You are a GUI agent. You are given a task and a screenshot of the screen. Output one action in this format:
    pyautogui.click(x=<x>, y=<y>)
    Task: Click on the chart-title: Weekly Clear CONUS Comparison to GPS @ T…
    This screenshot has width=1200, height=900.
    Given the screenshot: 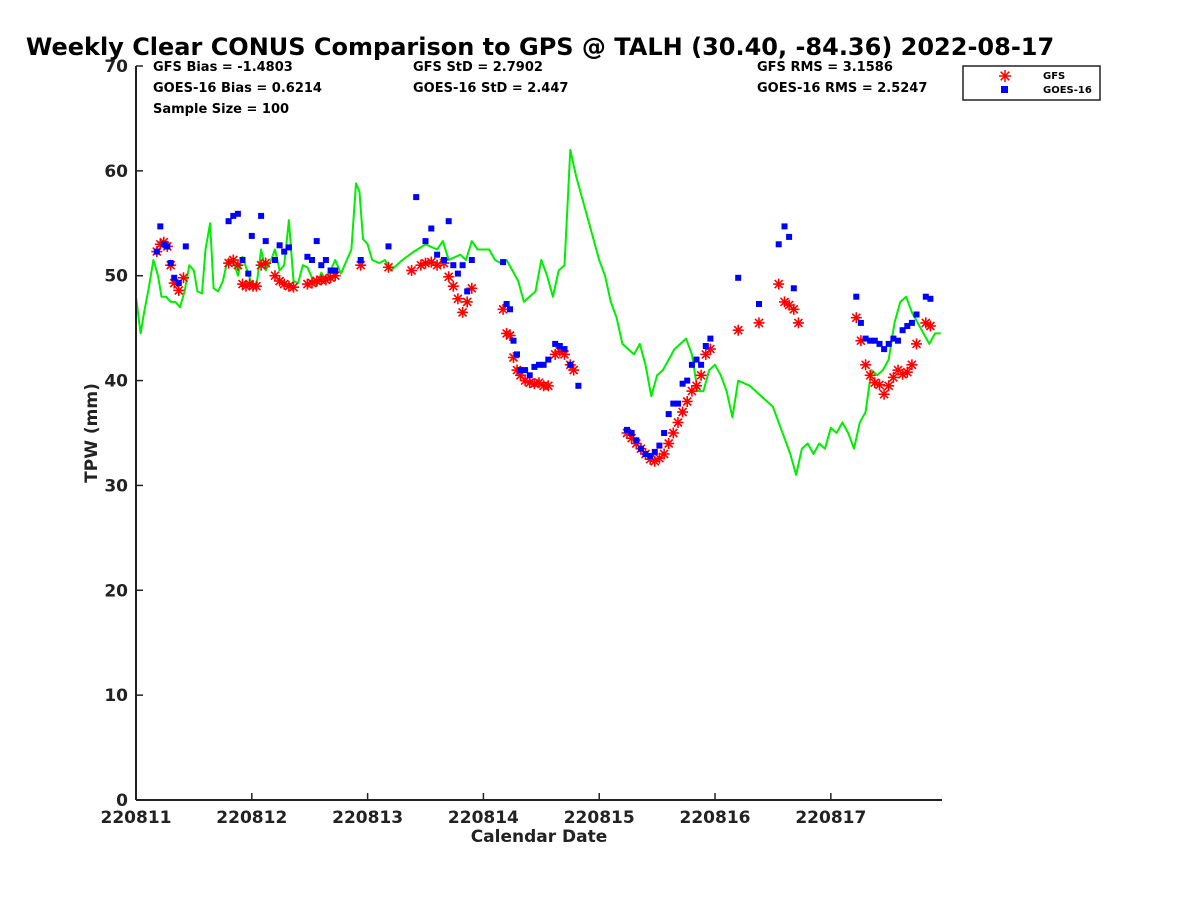 What is the action you would take?
    pyautogui.click(x=540, y=47)
    